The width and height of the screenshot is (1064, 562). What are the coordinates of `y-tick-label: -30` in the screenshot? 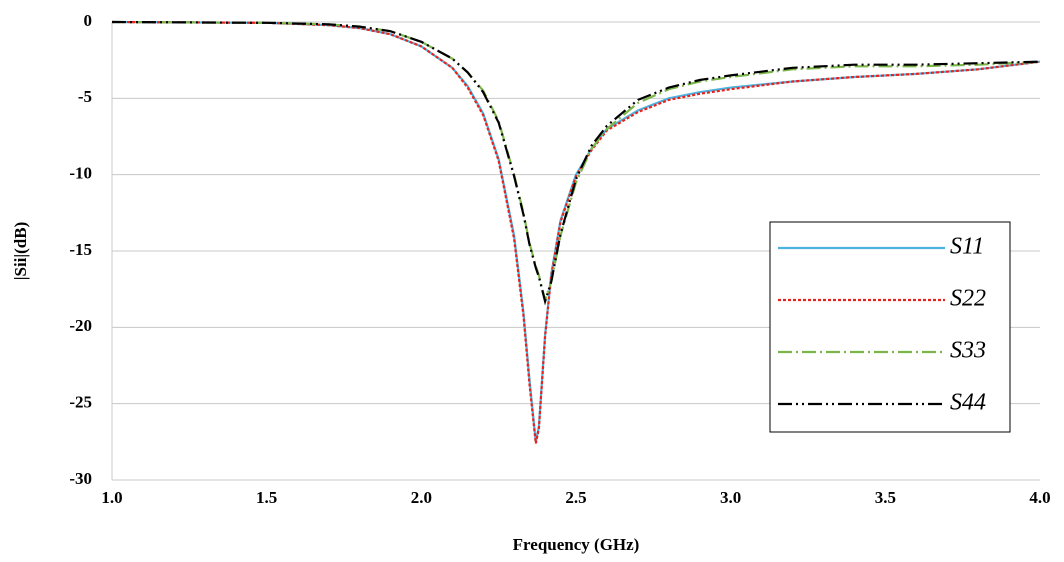 It's located at (80, 478).